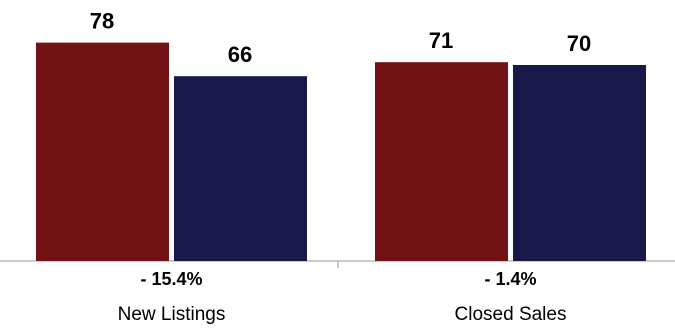  I want to click on change-label-new-listings: - 15.4%, so click(171, 279).